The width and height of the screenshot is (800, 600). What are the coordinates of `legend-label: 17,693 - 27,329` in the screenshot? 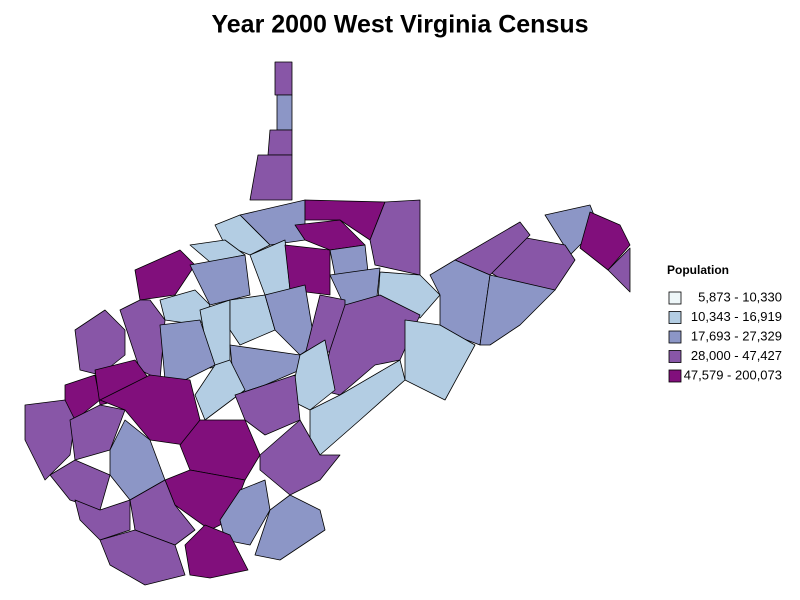 It's located at (736, 335).